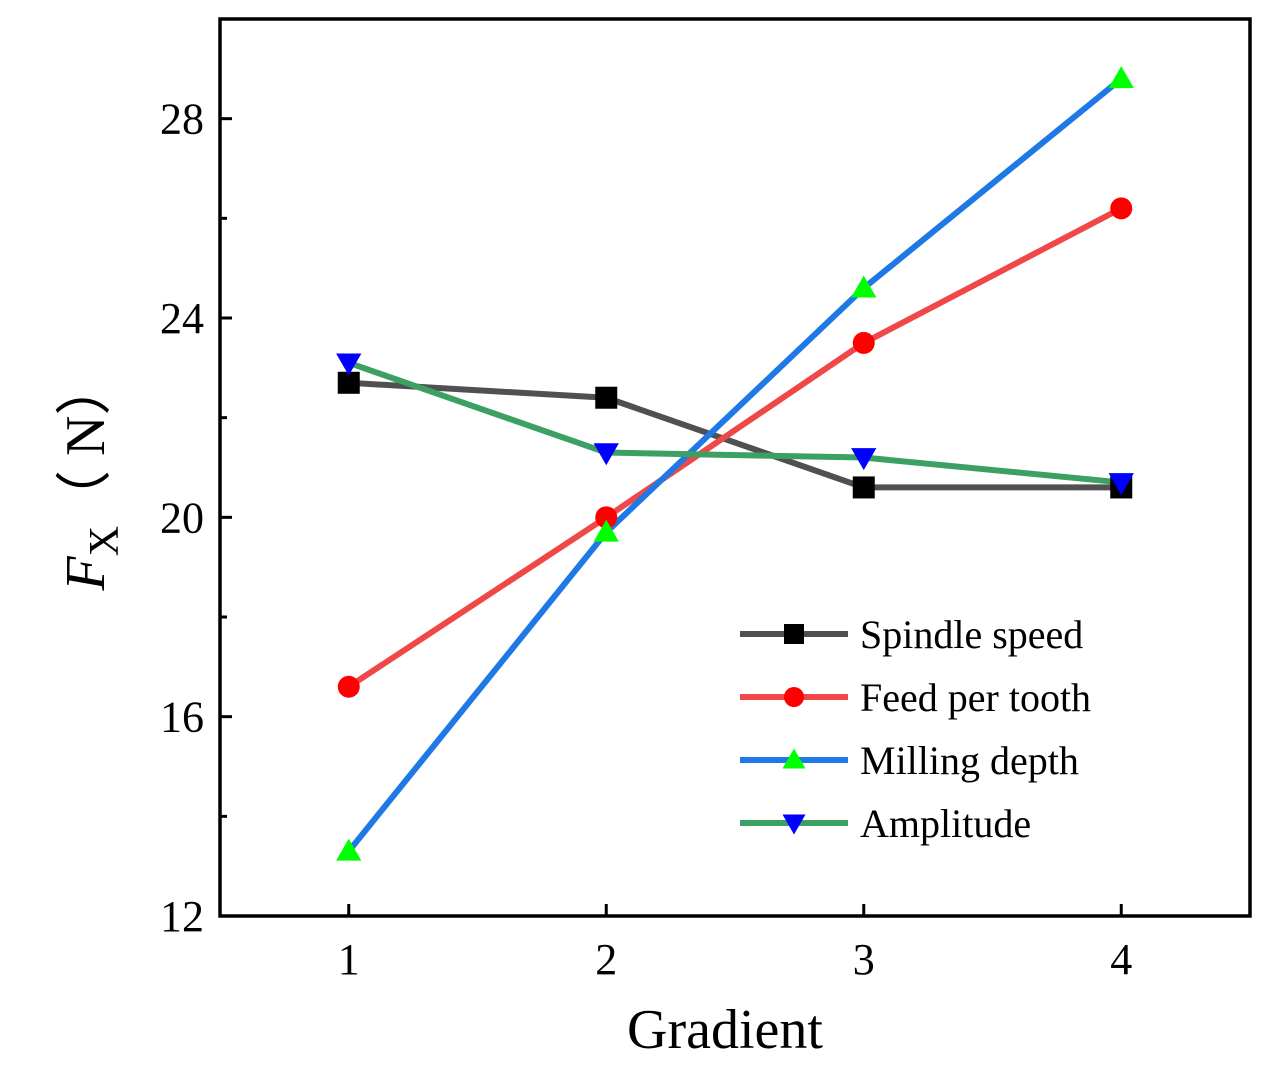  Describe the element at coordinates (606, 959) in the screenshot. I see `x-tick-label: 2` at that location.